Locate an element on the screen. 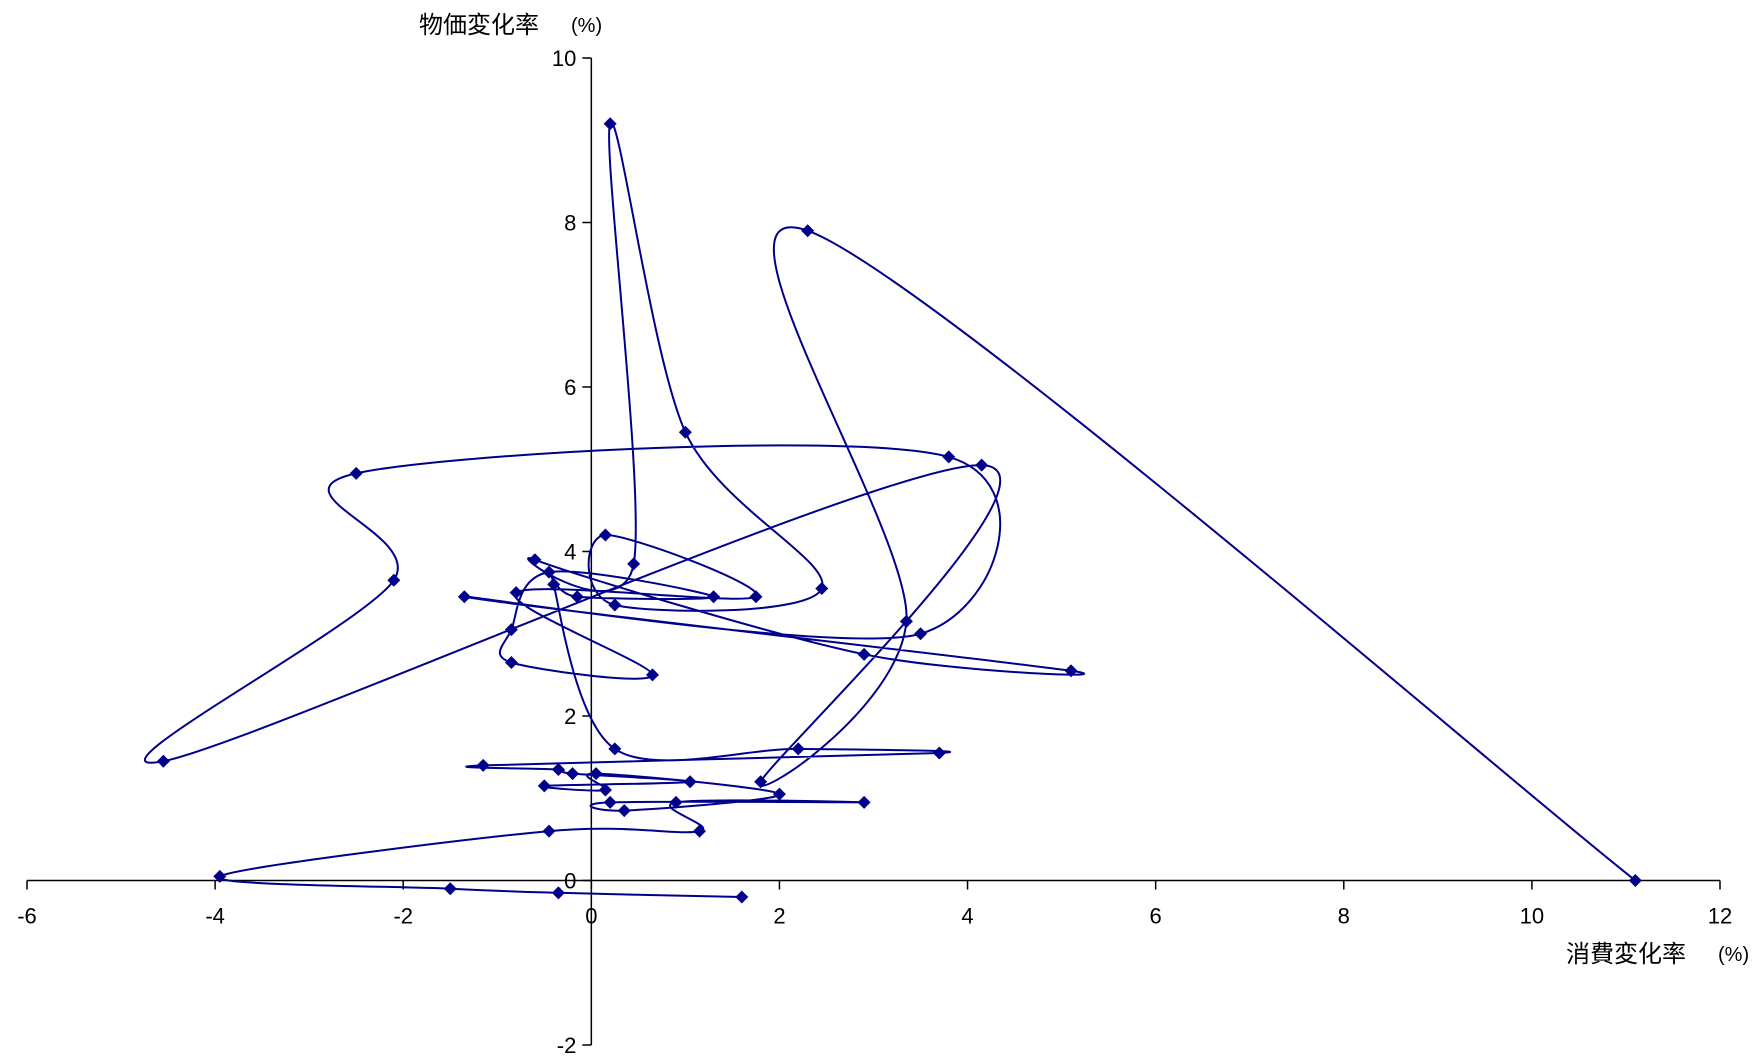 This screenshot has width=1758, height=1062. y-tick-label: 8 is located at coordinates (570, 223).